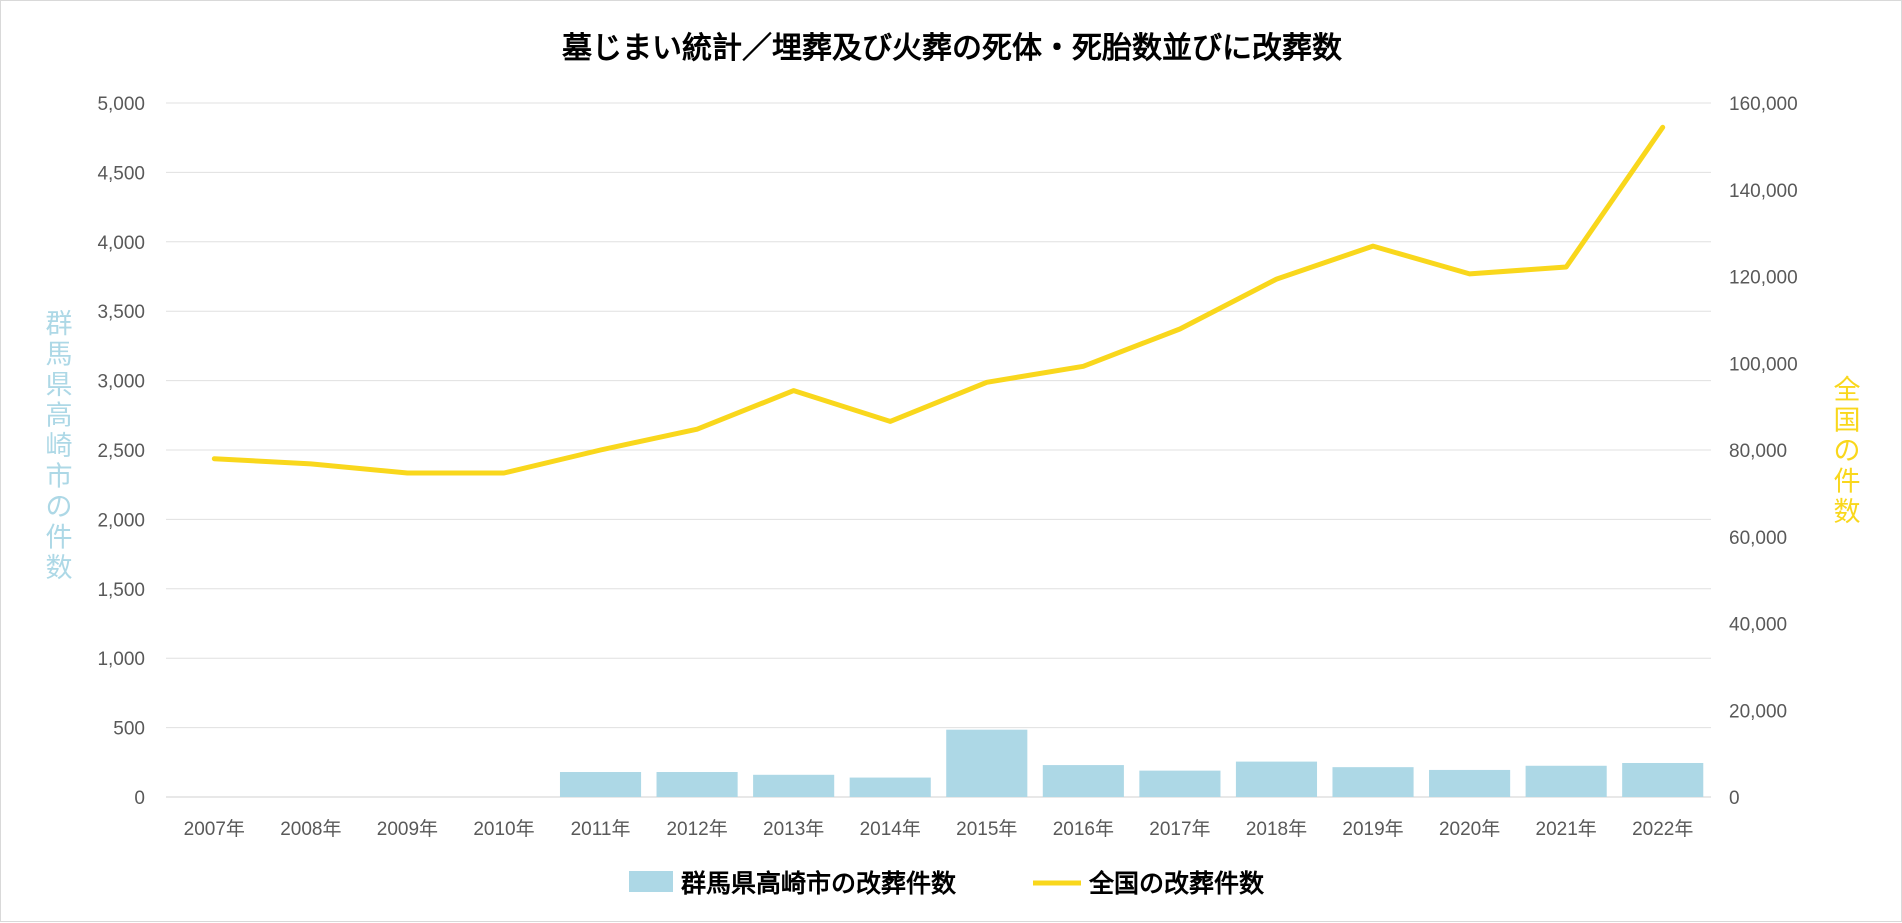 The image size is (1902, 923). I want to click on left-tick-label: 500, so click(129, 729).